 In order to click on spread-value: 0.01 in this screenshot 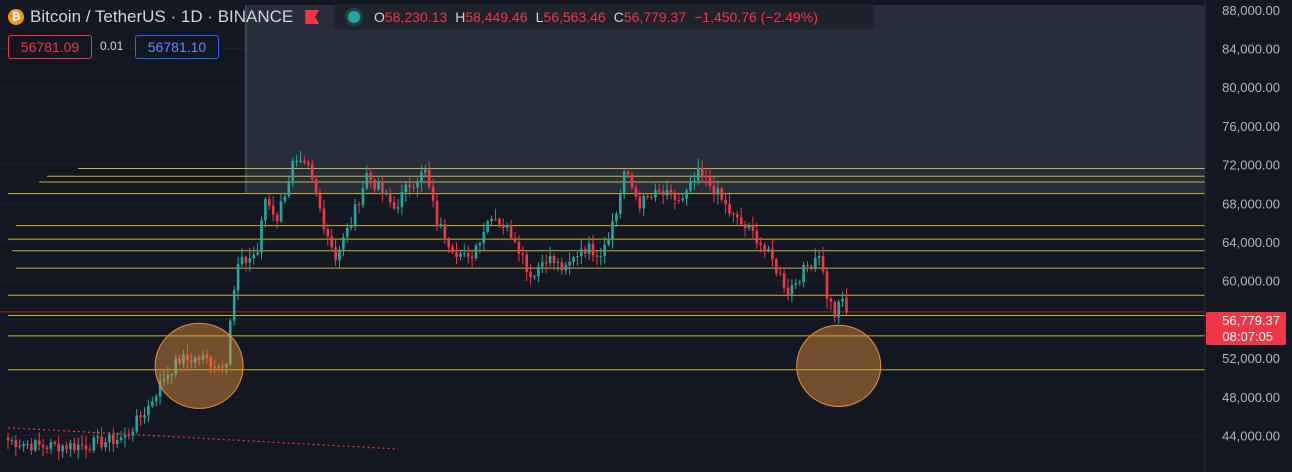, I will do `click(112, 46)`.